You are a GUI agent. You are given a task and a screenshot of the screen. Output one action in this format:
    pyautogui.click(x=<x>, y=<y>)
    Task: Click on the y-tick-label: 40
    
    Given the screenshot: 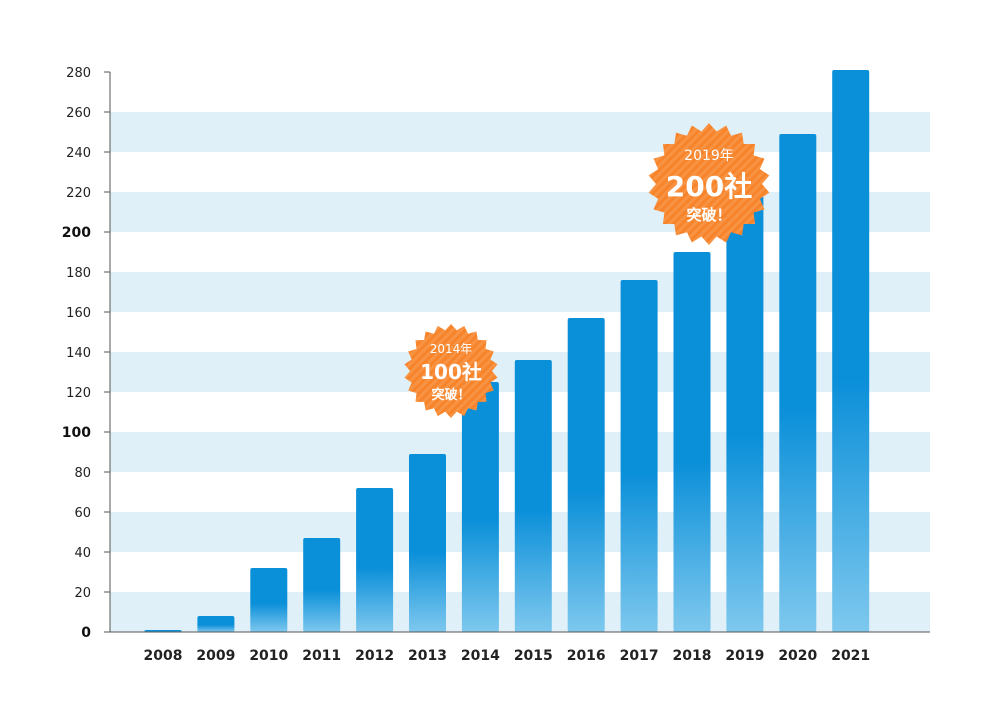 What is the action you would take?
    pyautogui.click(x=82, y=553)
    